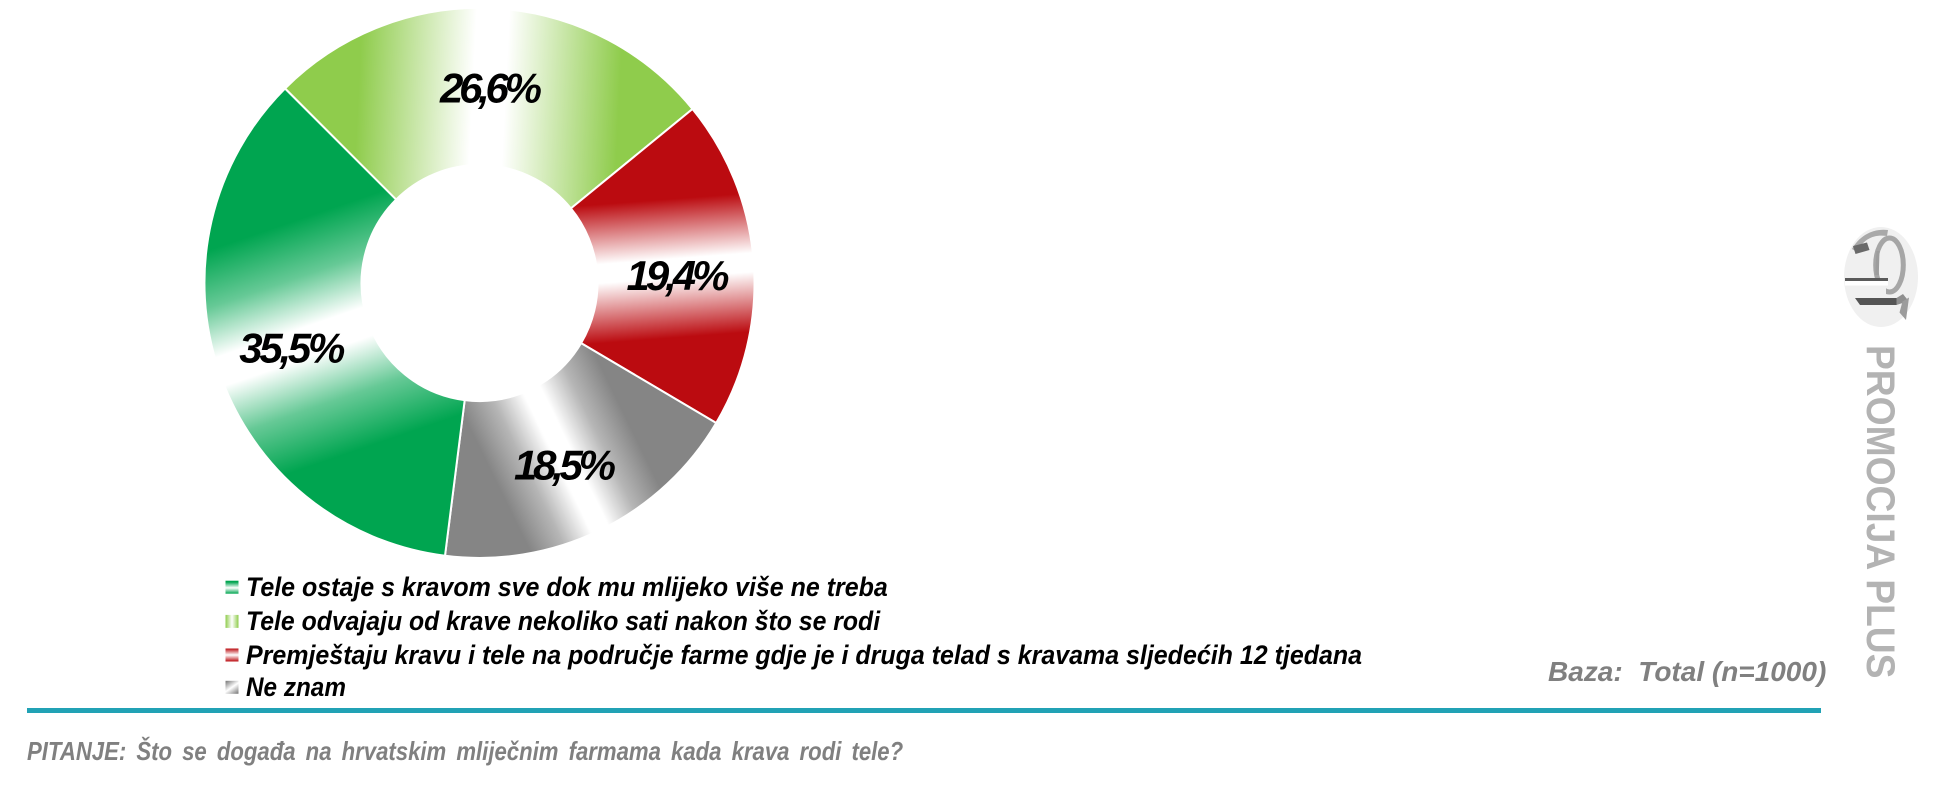 Image resolution: width=1934 pixels, height=787 pixels. I want to click on svg-text: 26,6%, so click(490, 88).